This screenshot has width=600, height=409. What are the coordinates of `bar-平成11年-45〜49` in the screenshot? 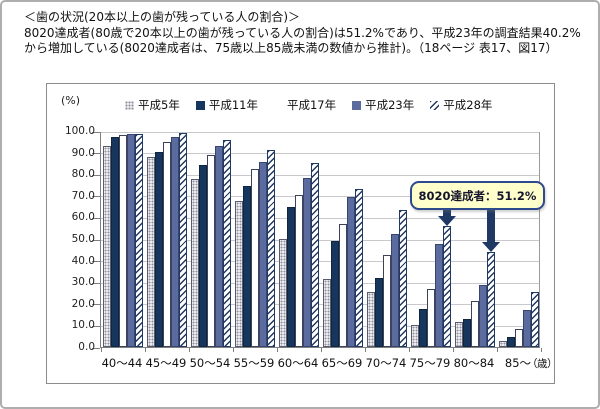 It's located at (159, 249).